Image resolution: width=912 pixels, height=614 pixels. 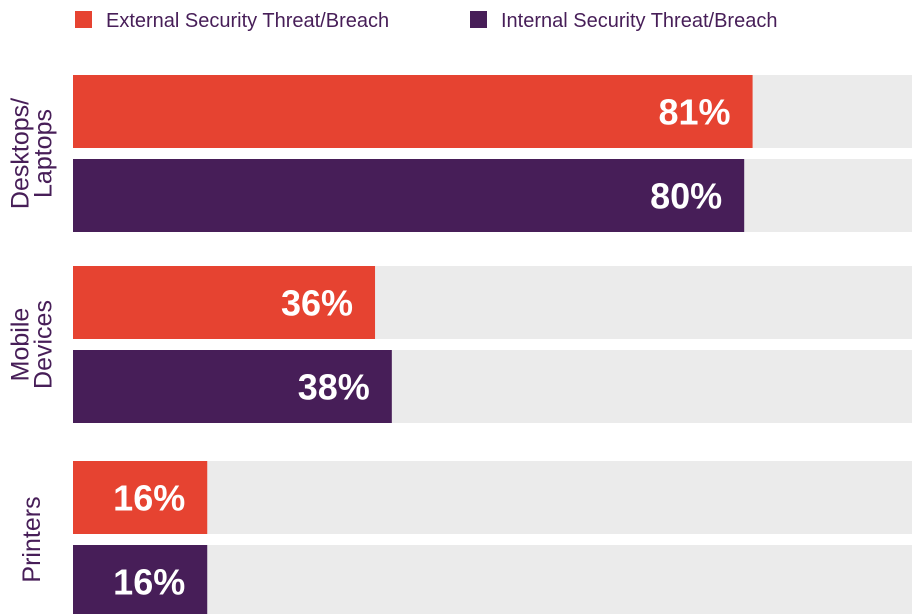 I want to click on category-label-line: Laptops, so click(x=44, y=153).